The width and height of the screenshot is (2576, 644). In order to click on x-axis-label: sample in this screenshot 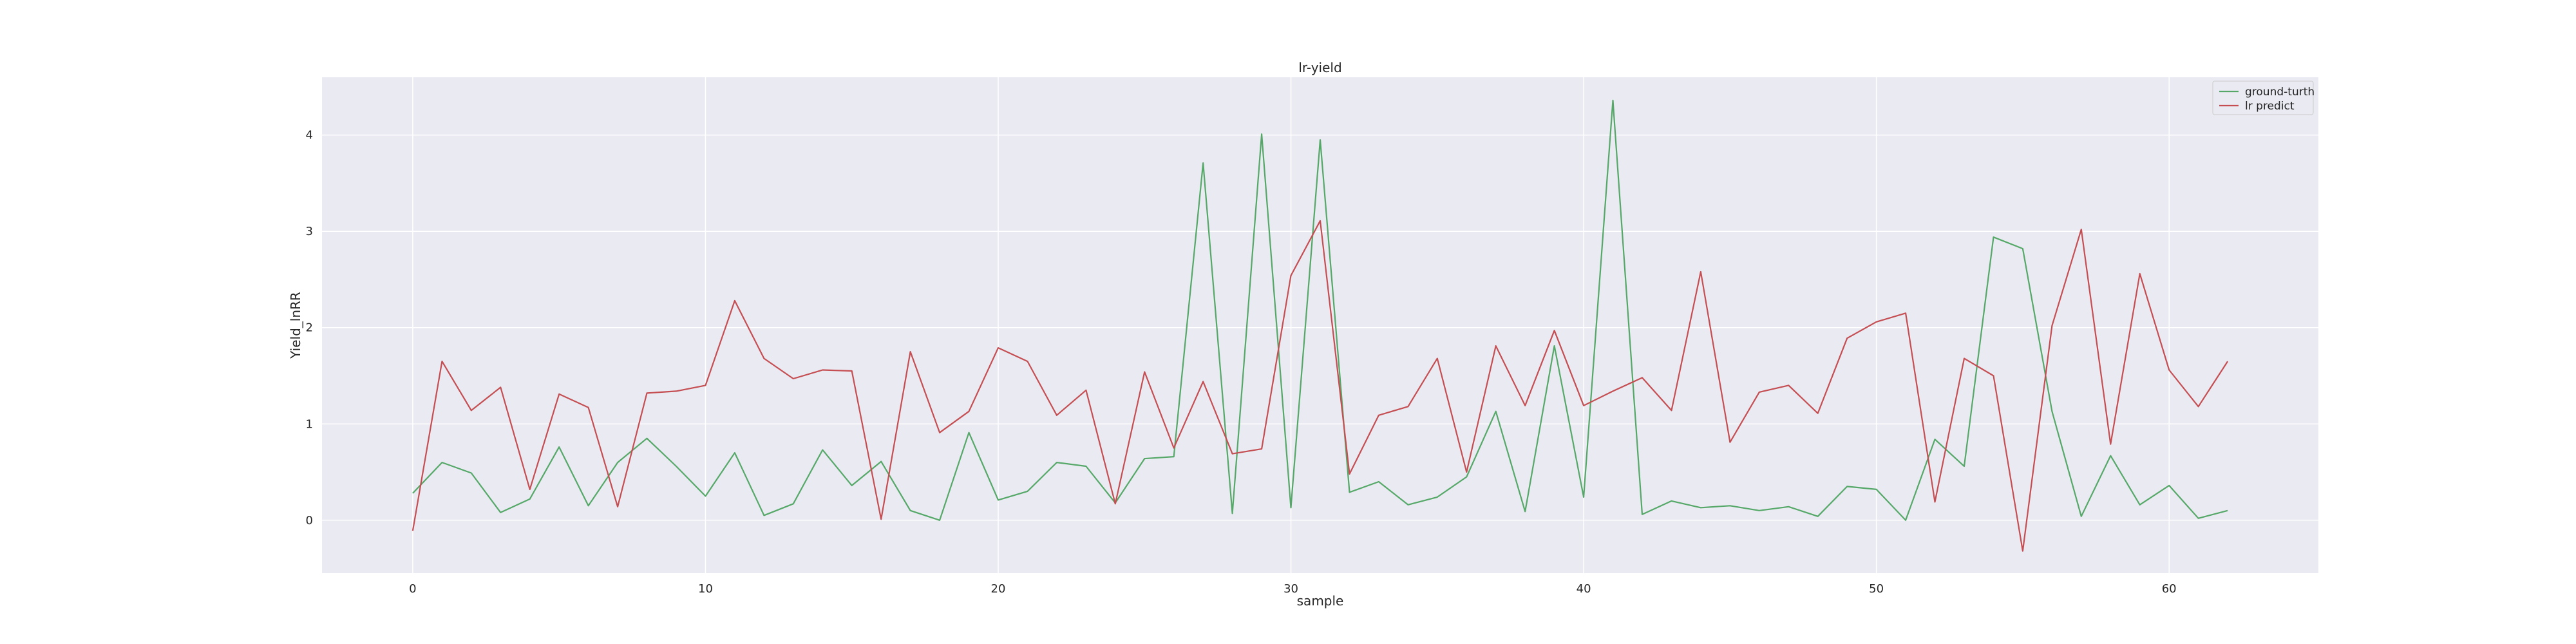, I will do `click(1320, 601)`.